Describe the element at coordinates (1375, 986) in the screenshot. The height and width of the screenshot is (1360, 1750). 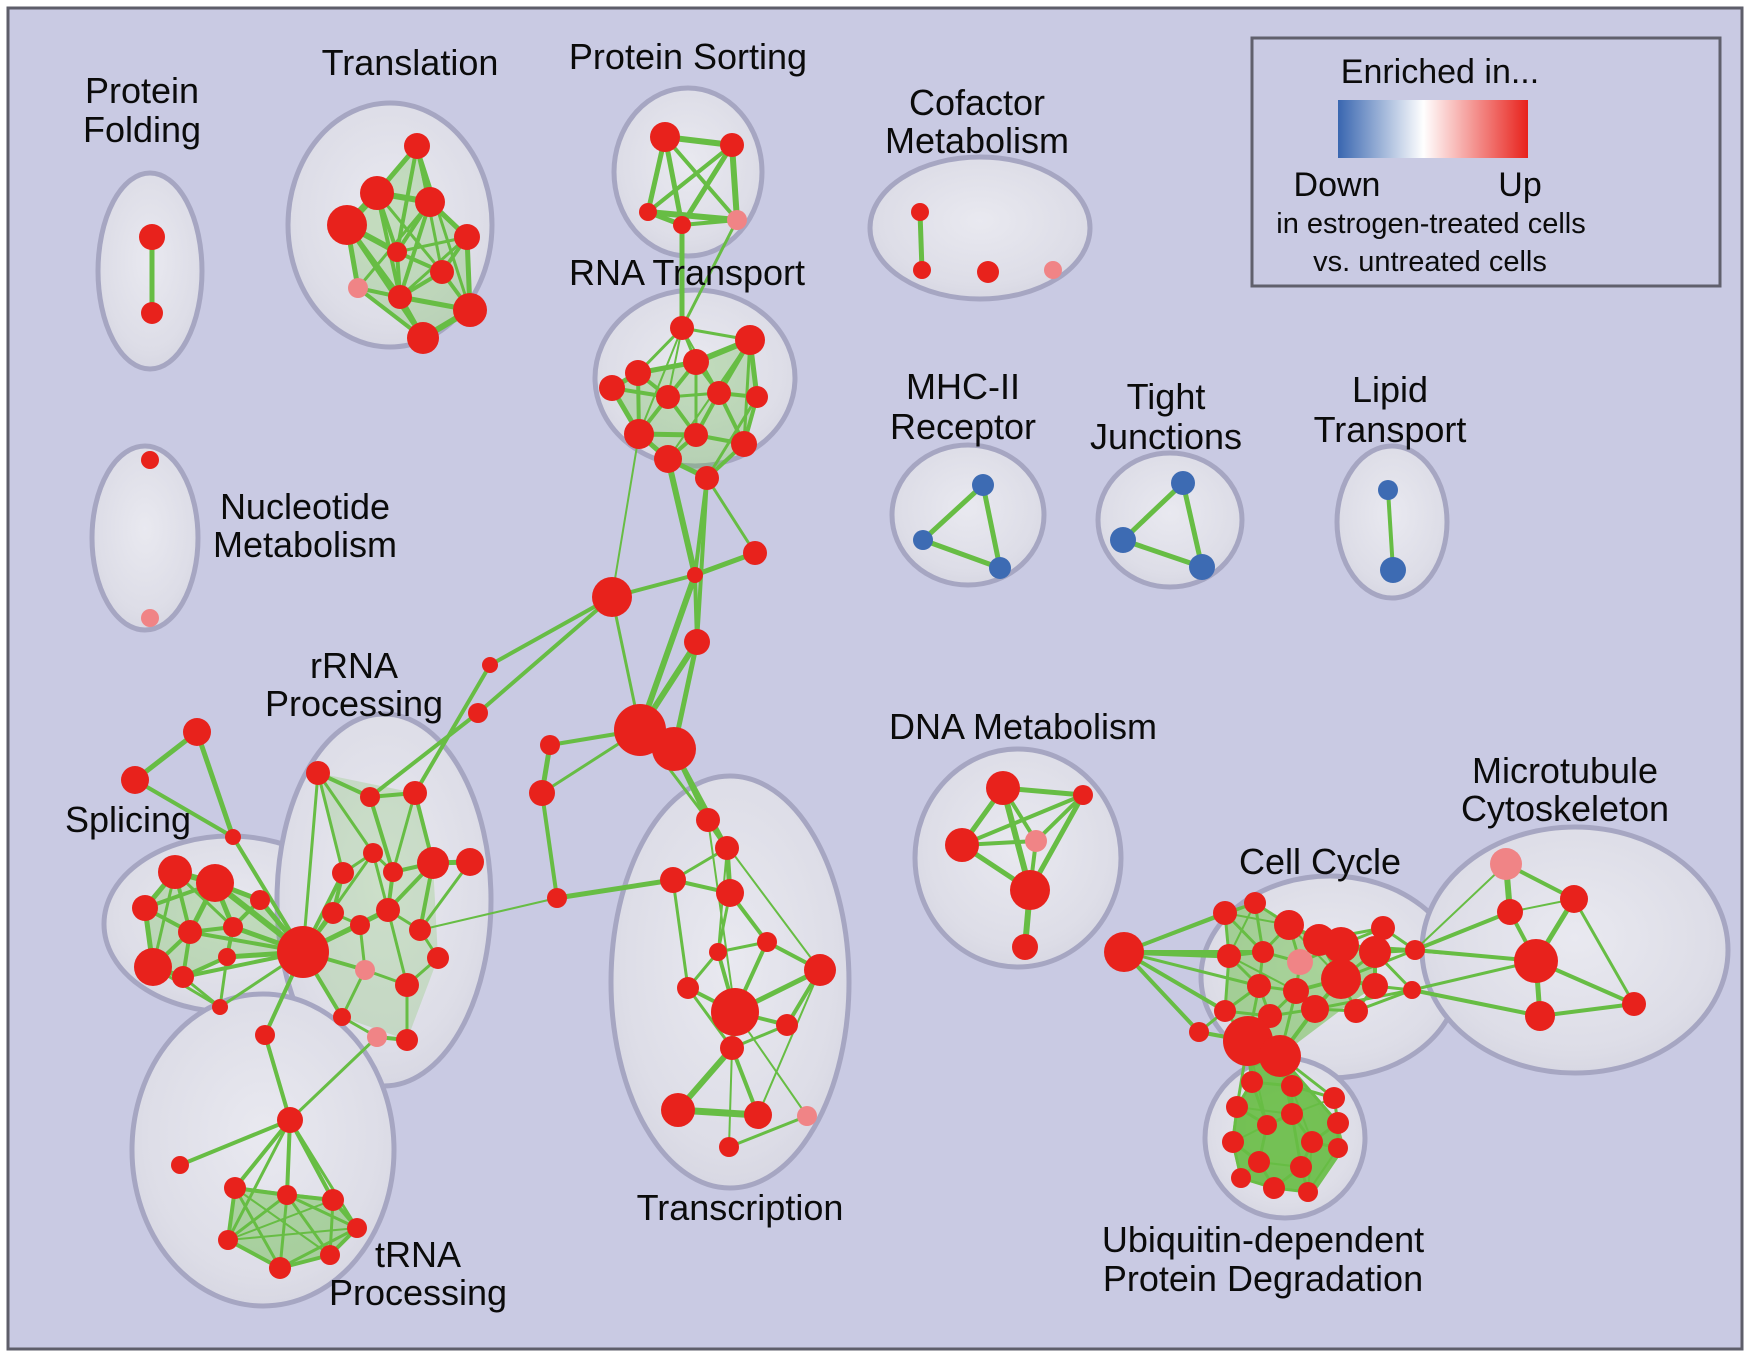
I see `node-cc14` at that location.